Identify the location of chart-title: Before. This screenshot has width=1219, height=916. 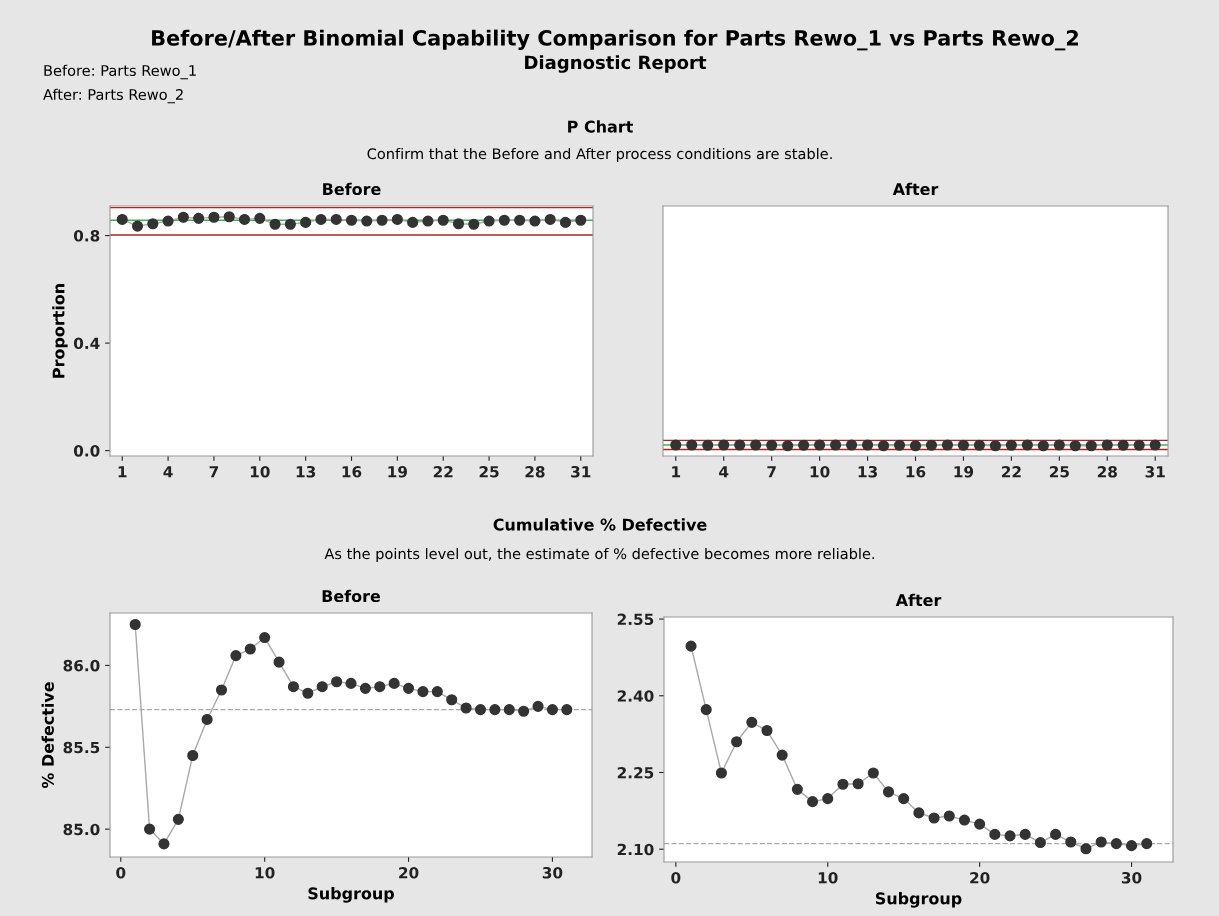
(352, 189).